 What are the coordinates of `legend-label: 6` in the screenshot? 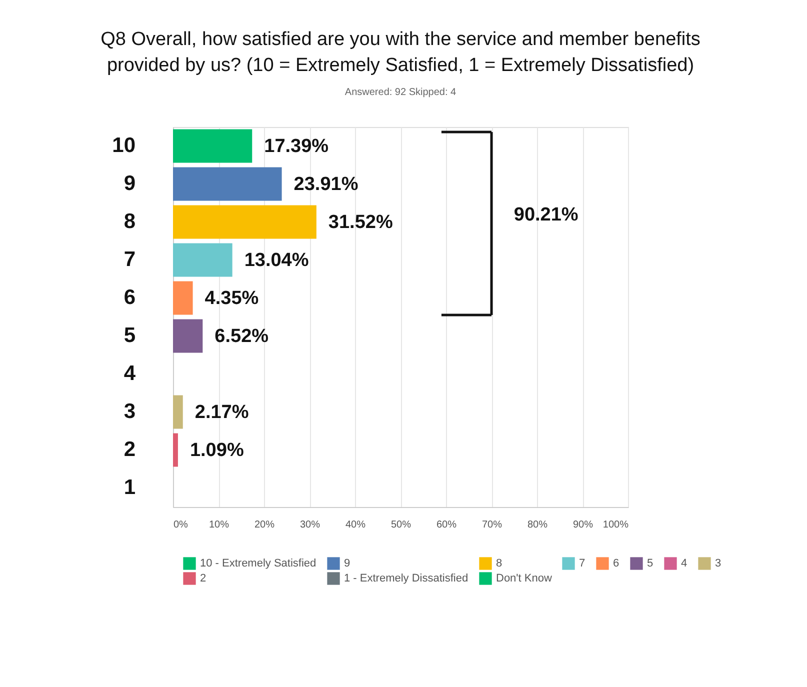 It's located at (616, 564).